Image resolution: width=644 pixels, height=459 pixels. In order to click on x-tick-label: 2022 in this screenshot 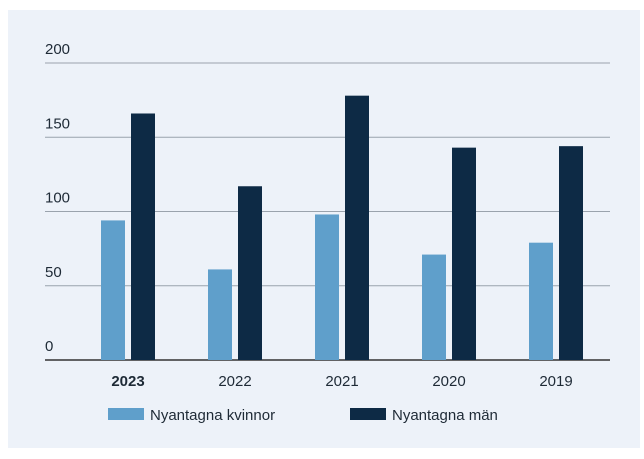, I will do `click(234, 381)`.